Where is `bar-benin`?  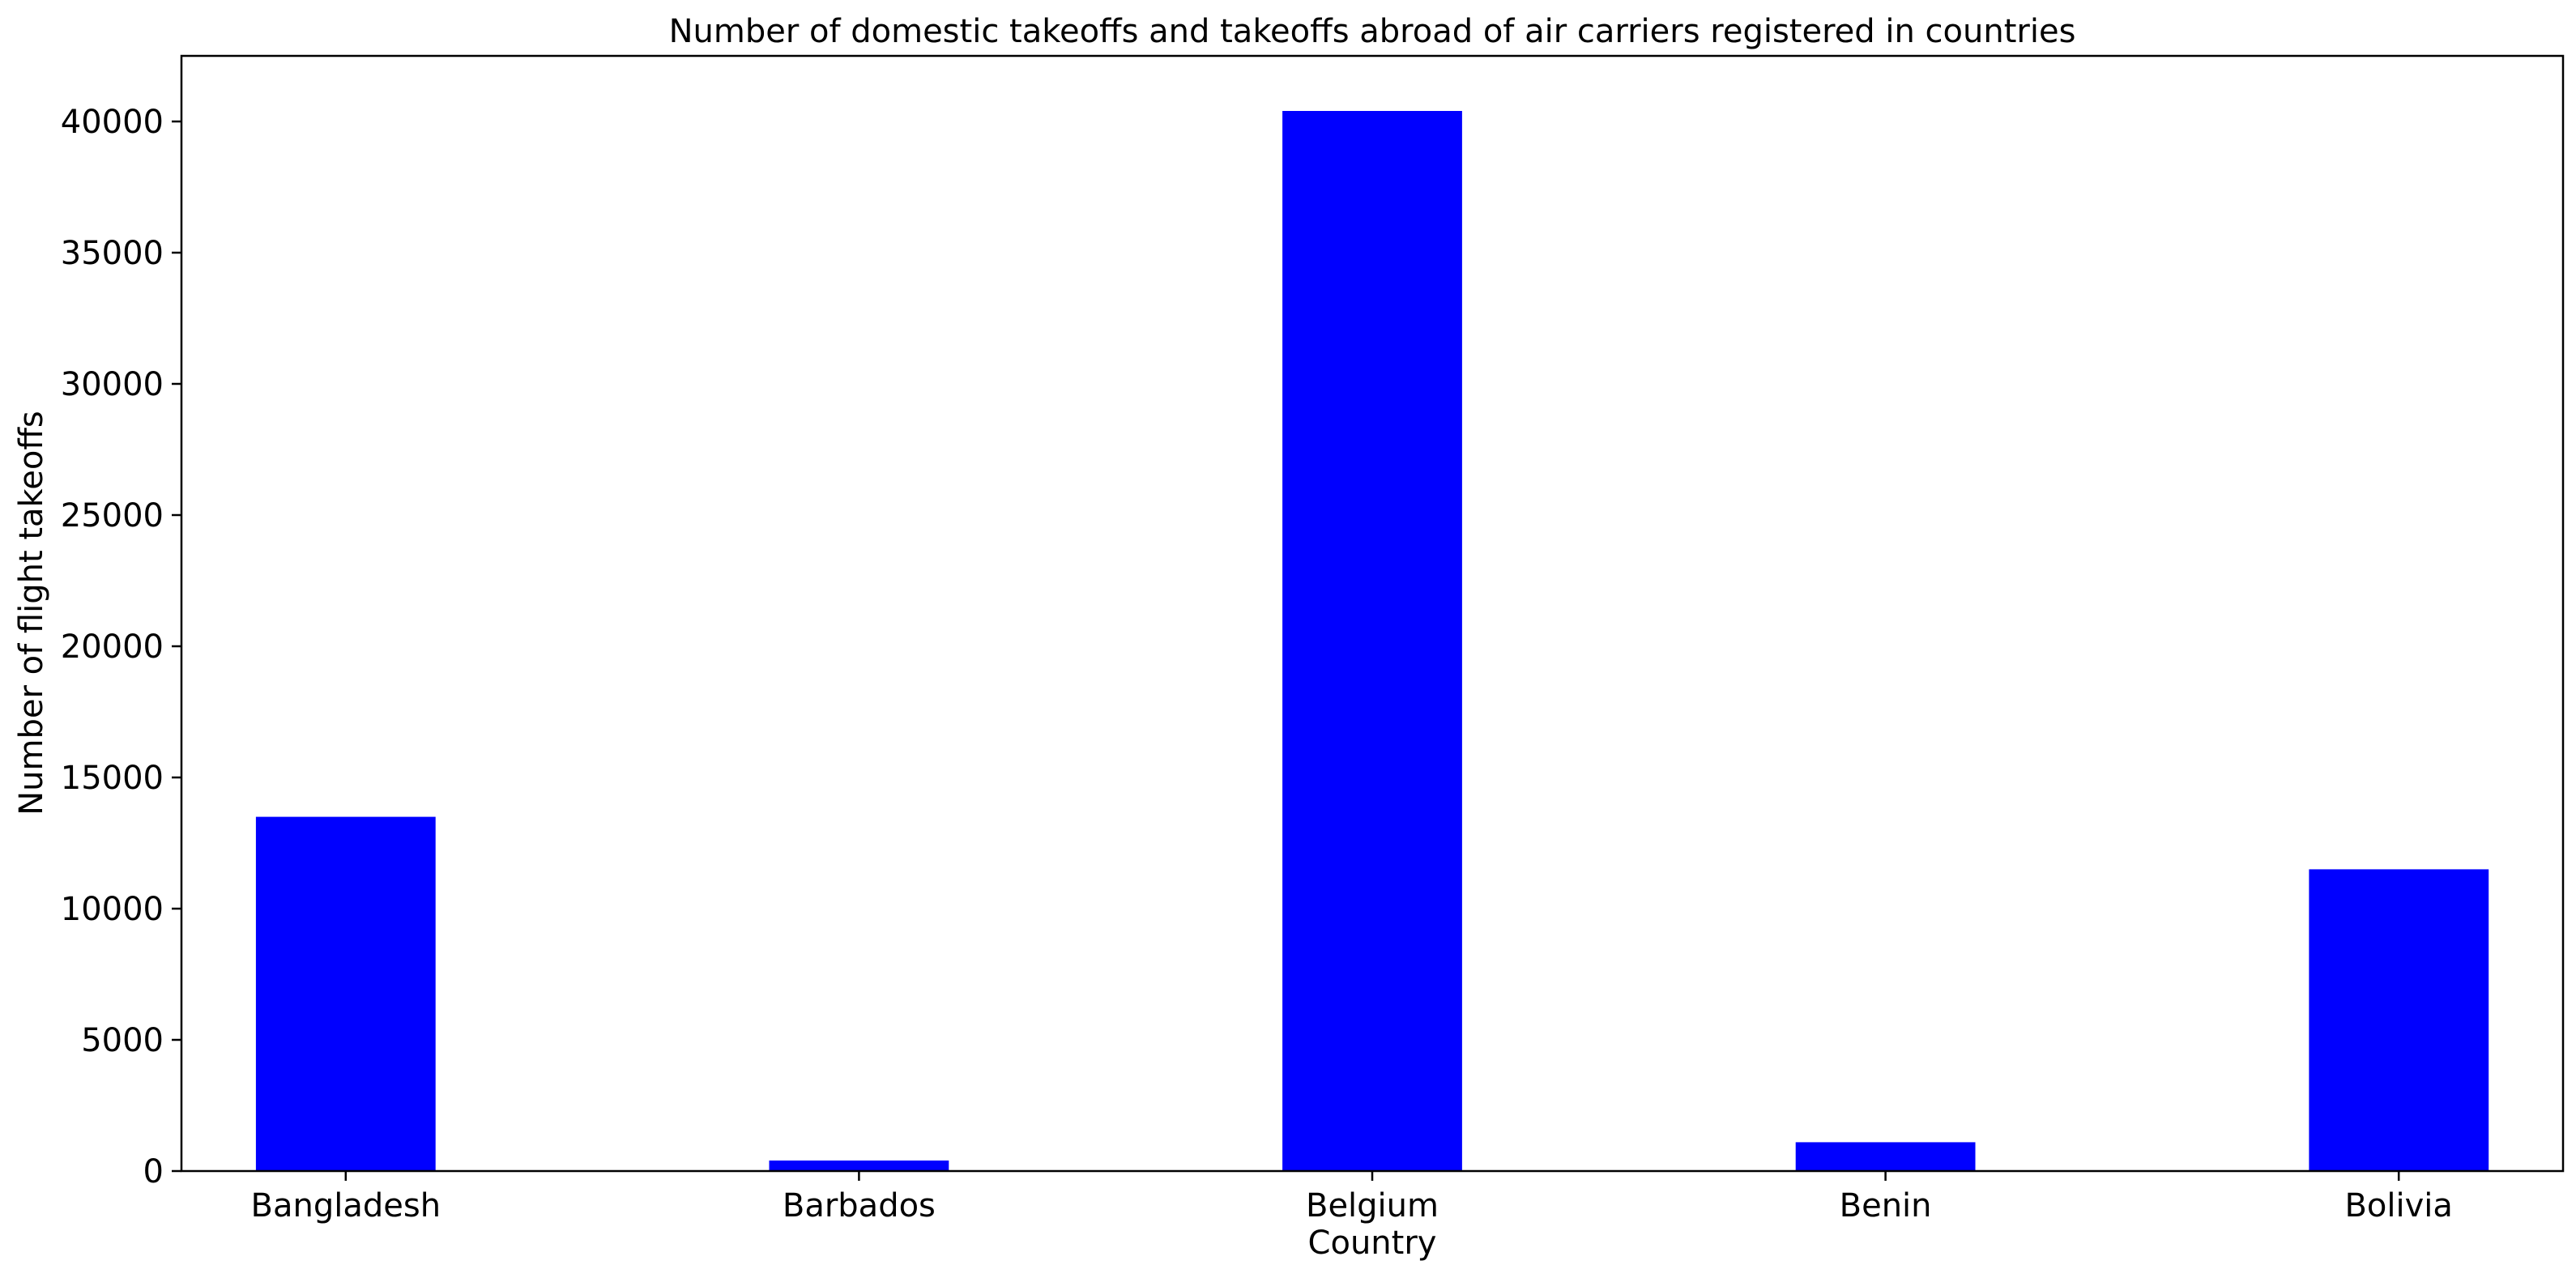
bar-benin is located at coordinates (1886, 1156).